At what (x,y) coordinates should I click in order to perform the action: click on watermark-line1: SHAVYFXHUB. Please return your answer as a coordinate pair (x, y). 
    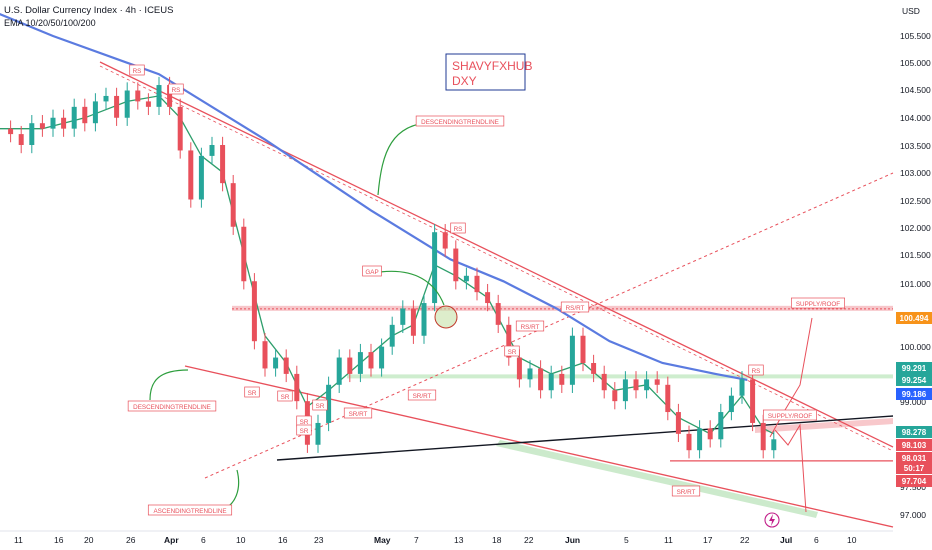
    Looking at the image, I should click on (492, 66).